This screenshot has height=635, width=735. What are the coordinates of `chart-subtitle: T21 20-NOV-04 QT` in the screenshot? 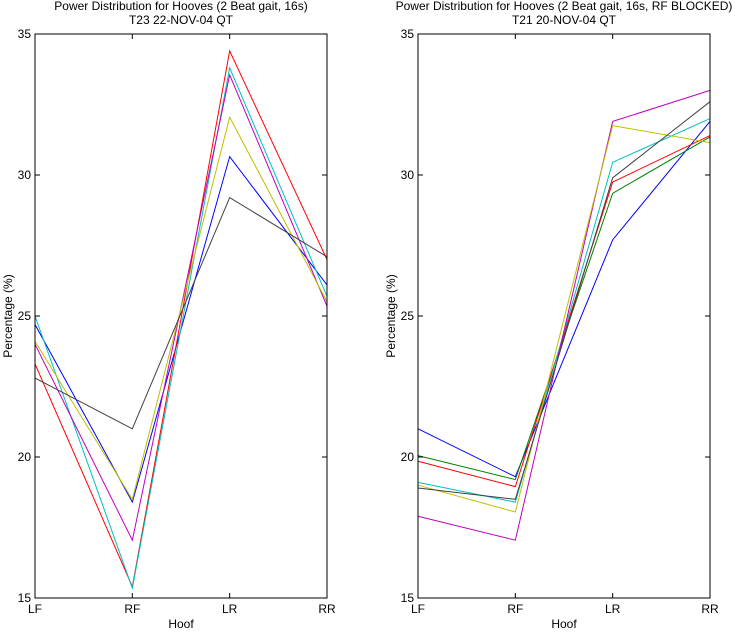 It's located at (564, 20).